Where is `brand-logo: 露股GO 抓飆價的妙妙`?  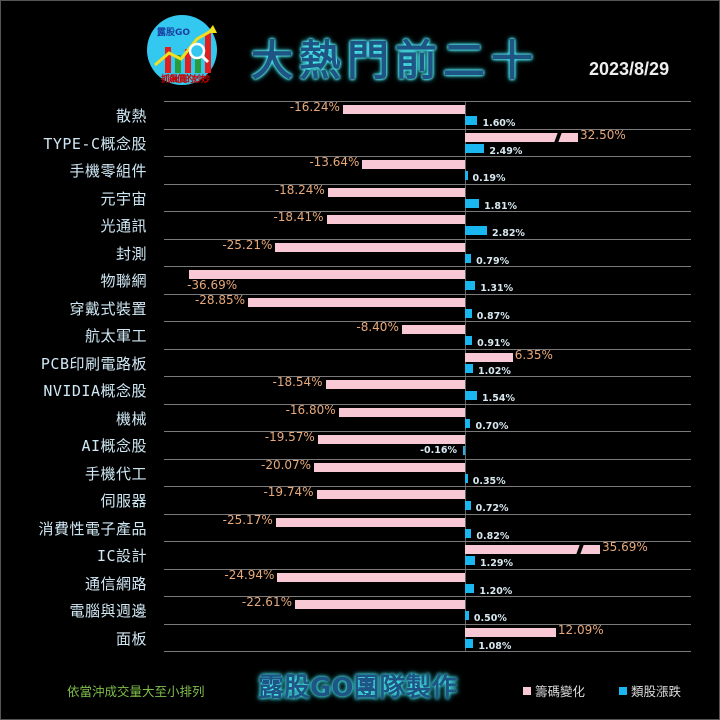
brand-logo: 露股GO 抓飆價的妙妙 is located at coordinates (185, 51).